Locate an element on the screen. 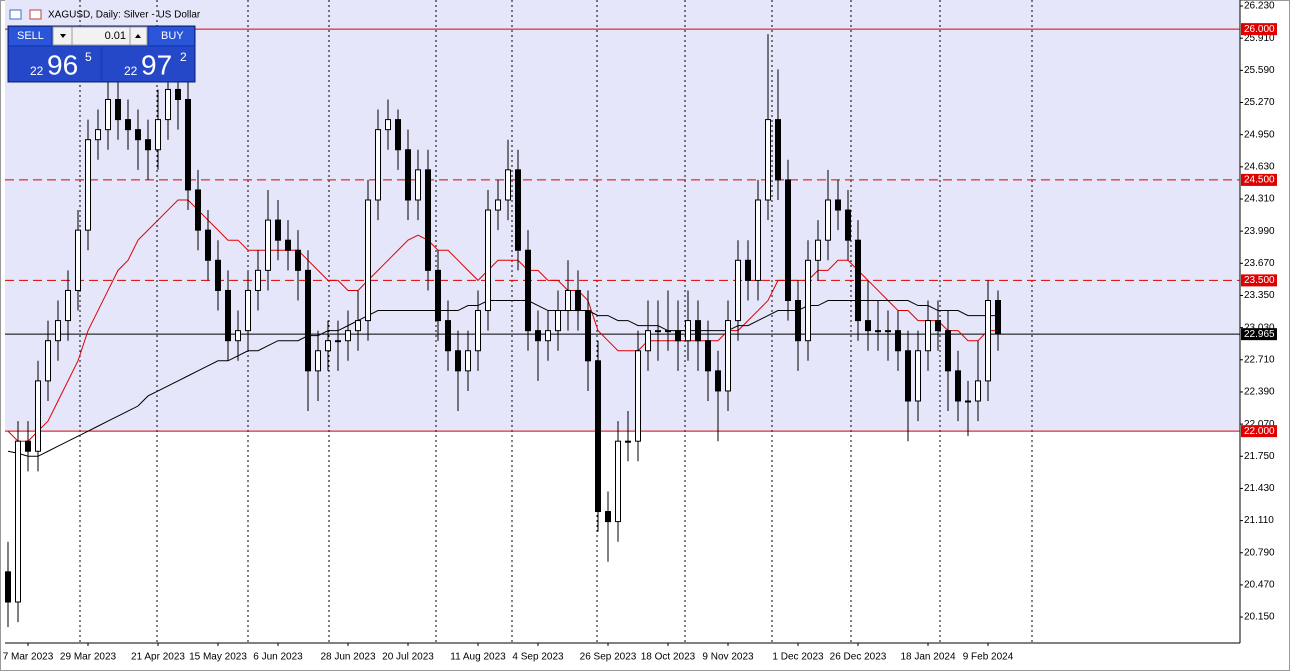 Image resolution: width=1290 pixels, height=671 pixels. x-tick-label: 9 Feb 2024 is located at coordinates (988, 657).